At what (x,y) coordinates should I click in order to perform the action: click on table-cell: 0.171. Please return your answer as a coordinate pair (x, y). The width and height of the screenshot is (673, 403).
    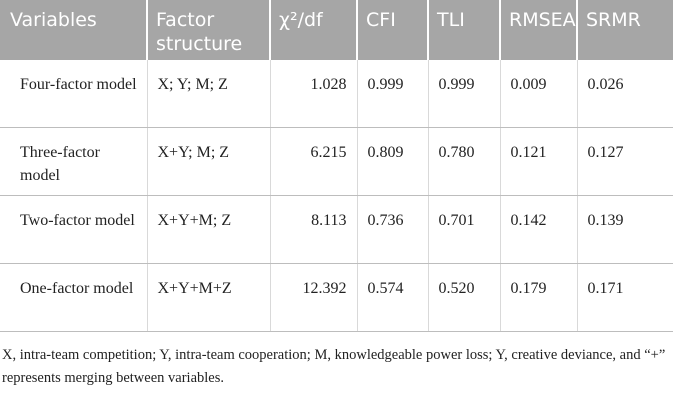
    Looking at the image, I should click on (624, 297).